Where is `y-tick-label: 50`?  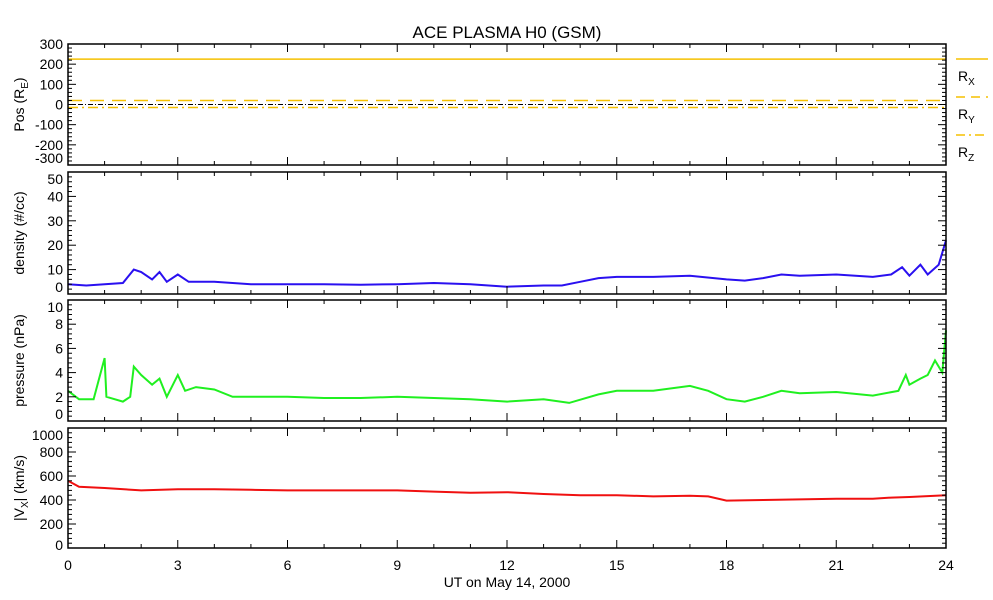 y-tick-label: 50 is located at coordinates (55, 179).